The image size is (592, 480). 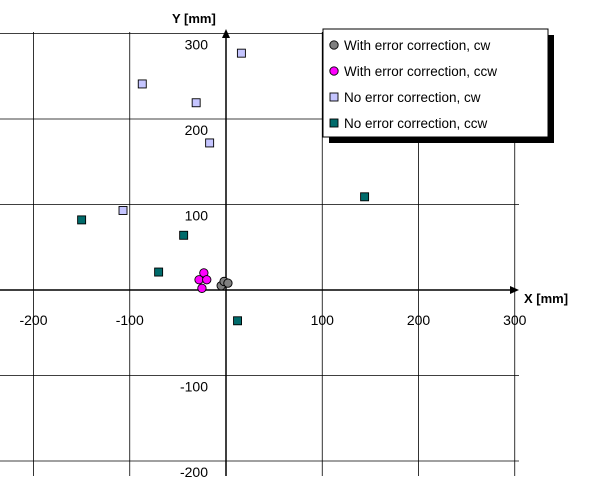 What do you see at coordinates (514, 290) in the screenshot?
I see `x-axis-arrow-icon` at bounding box center [514, 290].